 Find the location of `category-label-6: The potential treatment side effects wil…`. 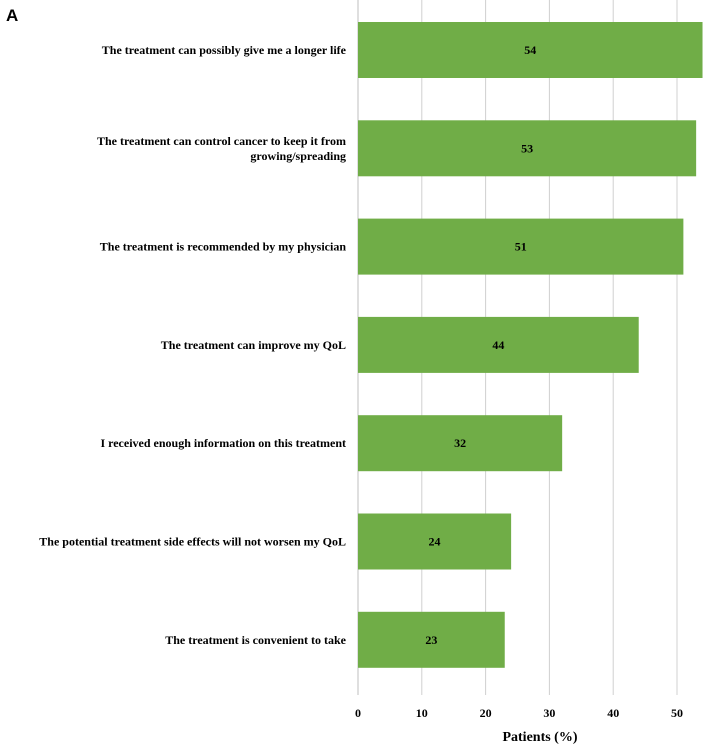

category-label-6: The potential treatment side effects wil… is located at coordinates (192, 542).